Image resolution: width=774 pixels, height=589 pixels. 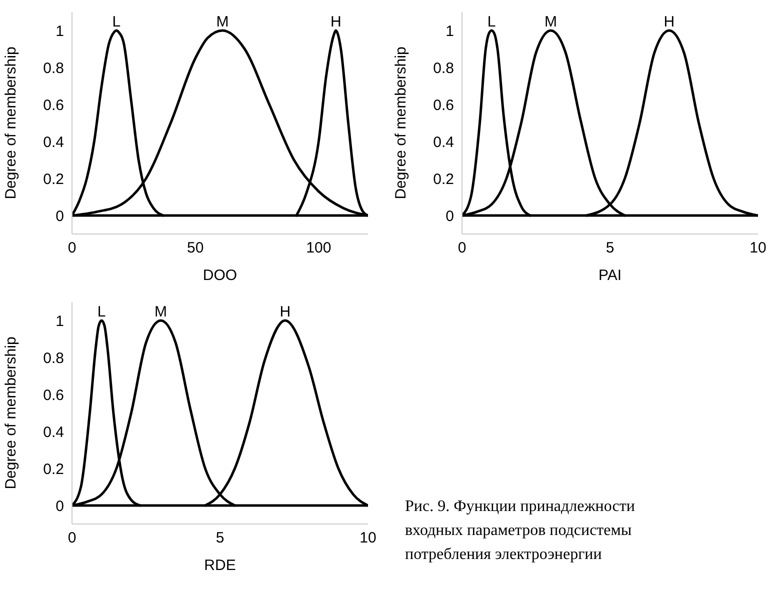 What do you see at coordinates (220, 275) in the screenshot?
I see `x-axis-title: DOO` at bounding box center [220, 275].